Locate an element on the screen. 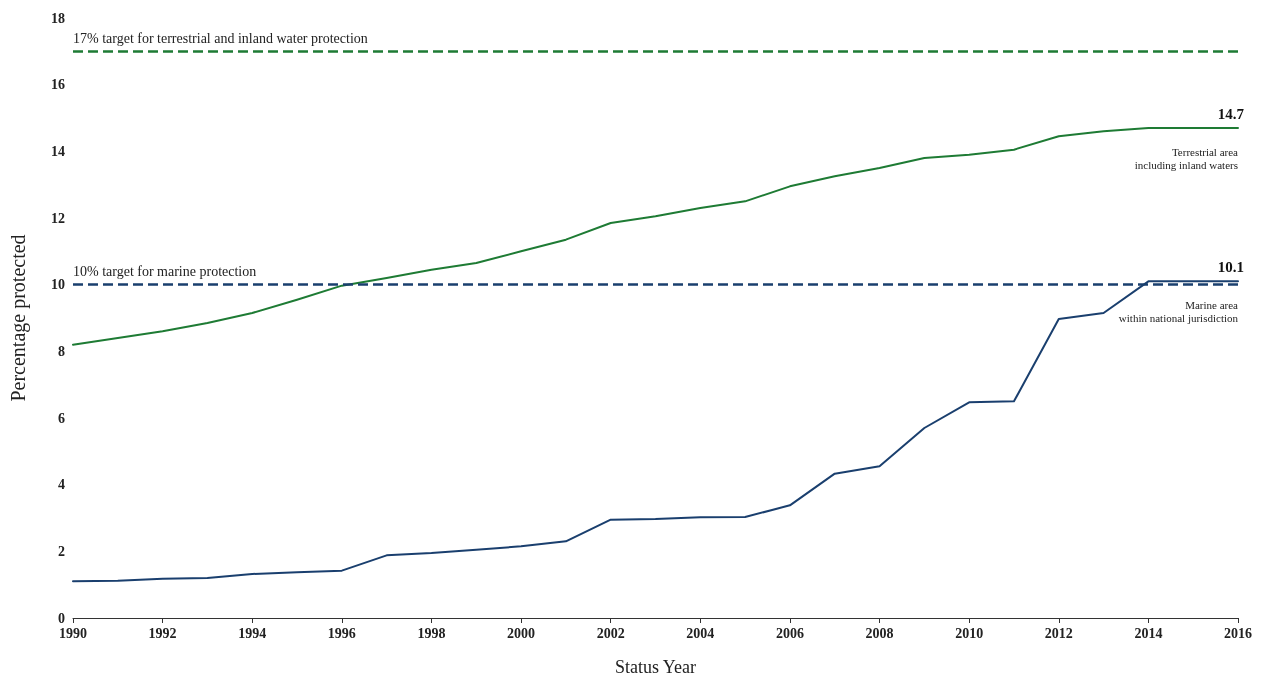  x-tick-label: 1990 is located at coordinates (73, 633).